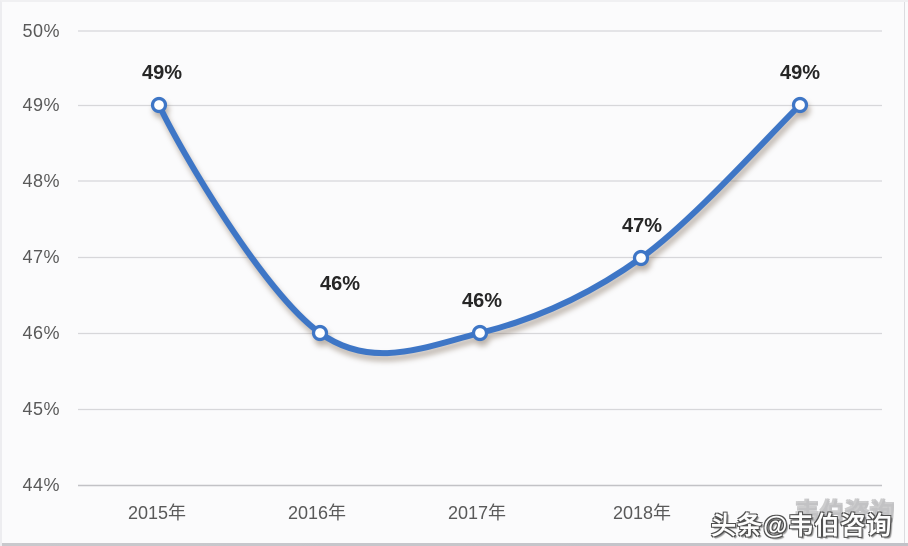 This screenshot has width=908, height=546. What do you see at coordinates (642, 513) in the screenshot?
I see `x-tick-2018: 2018年` at bounding box center [642, 513].